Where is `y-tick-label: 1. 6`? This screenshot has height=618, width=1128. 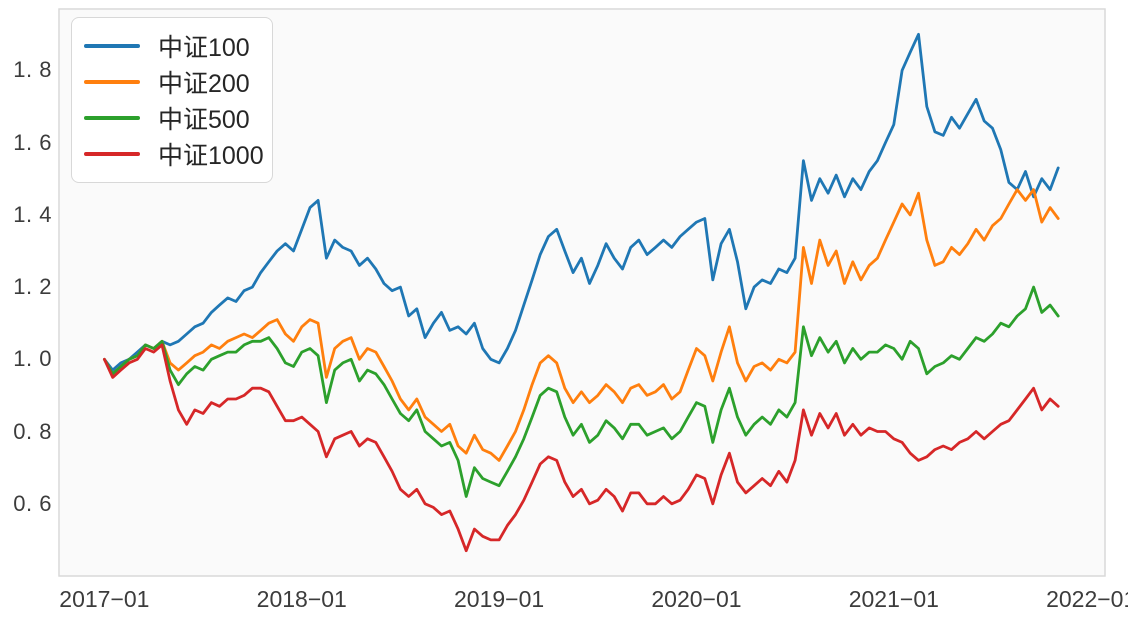
y-tick-label: 1. 6 is located at coordinates (32, 142).